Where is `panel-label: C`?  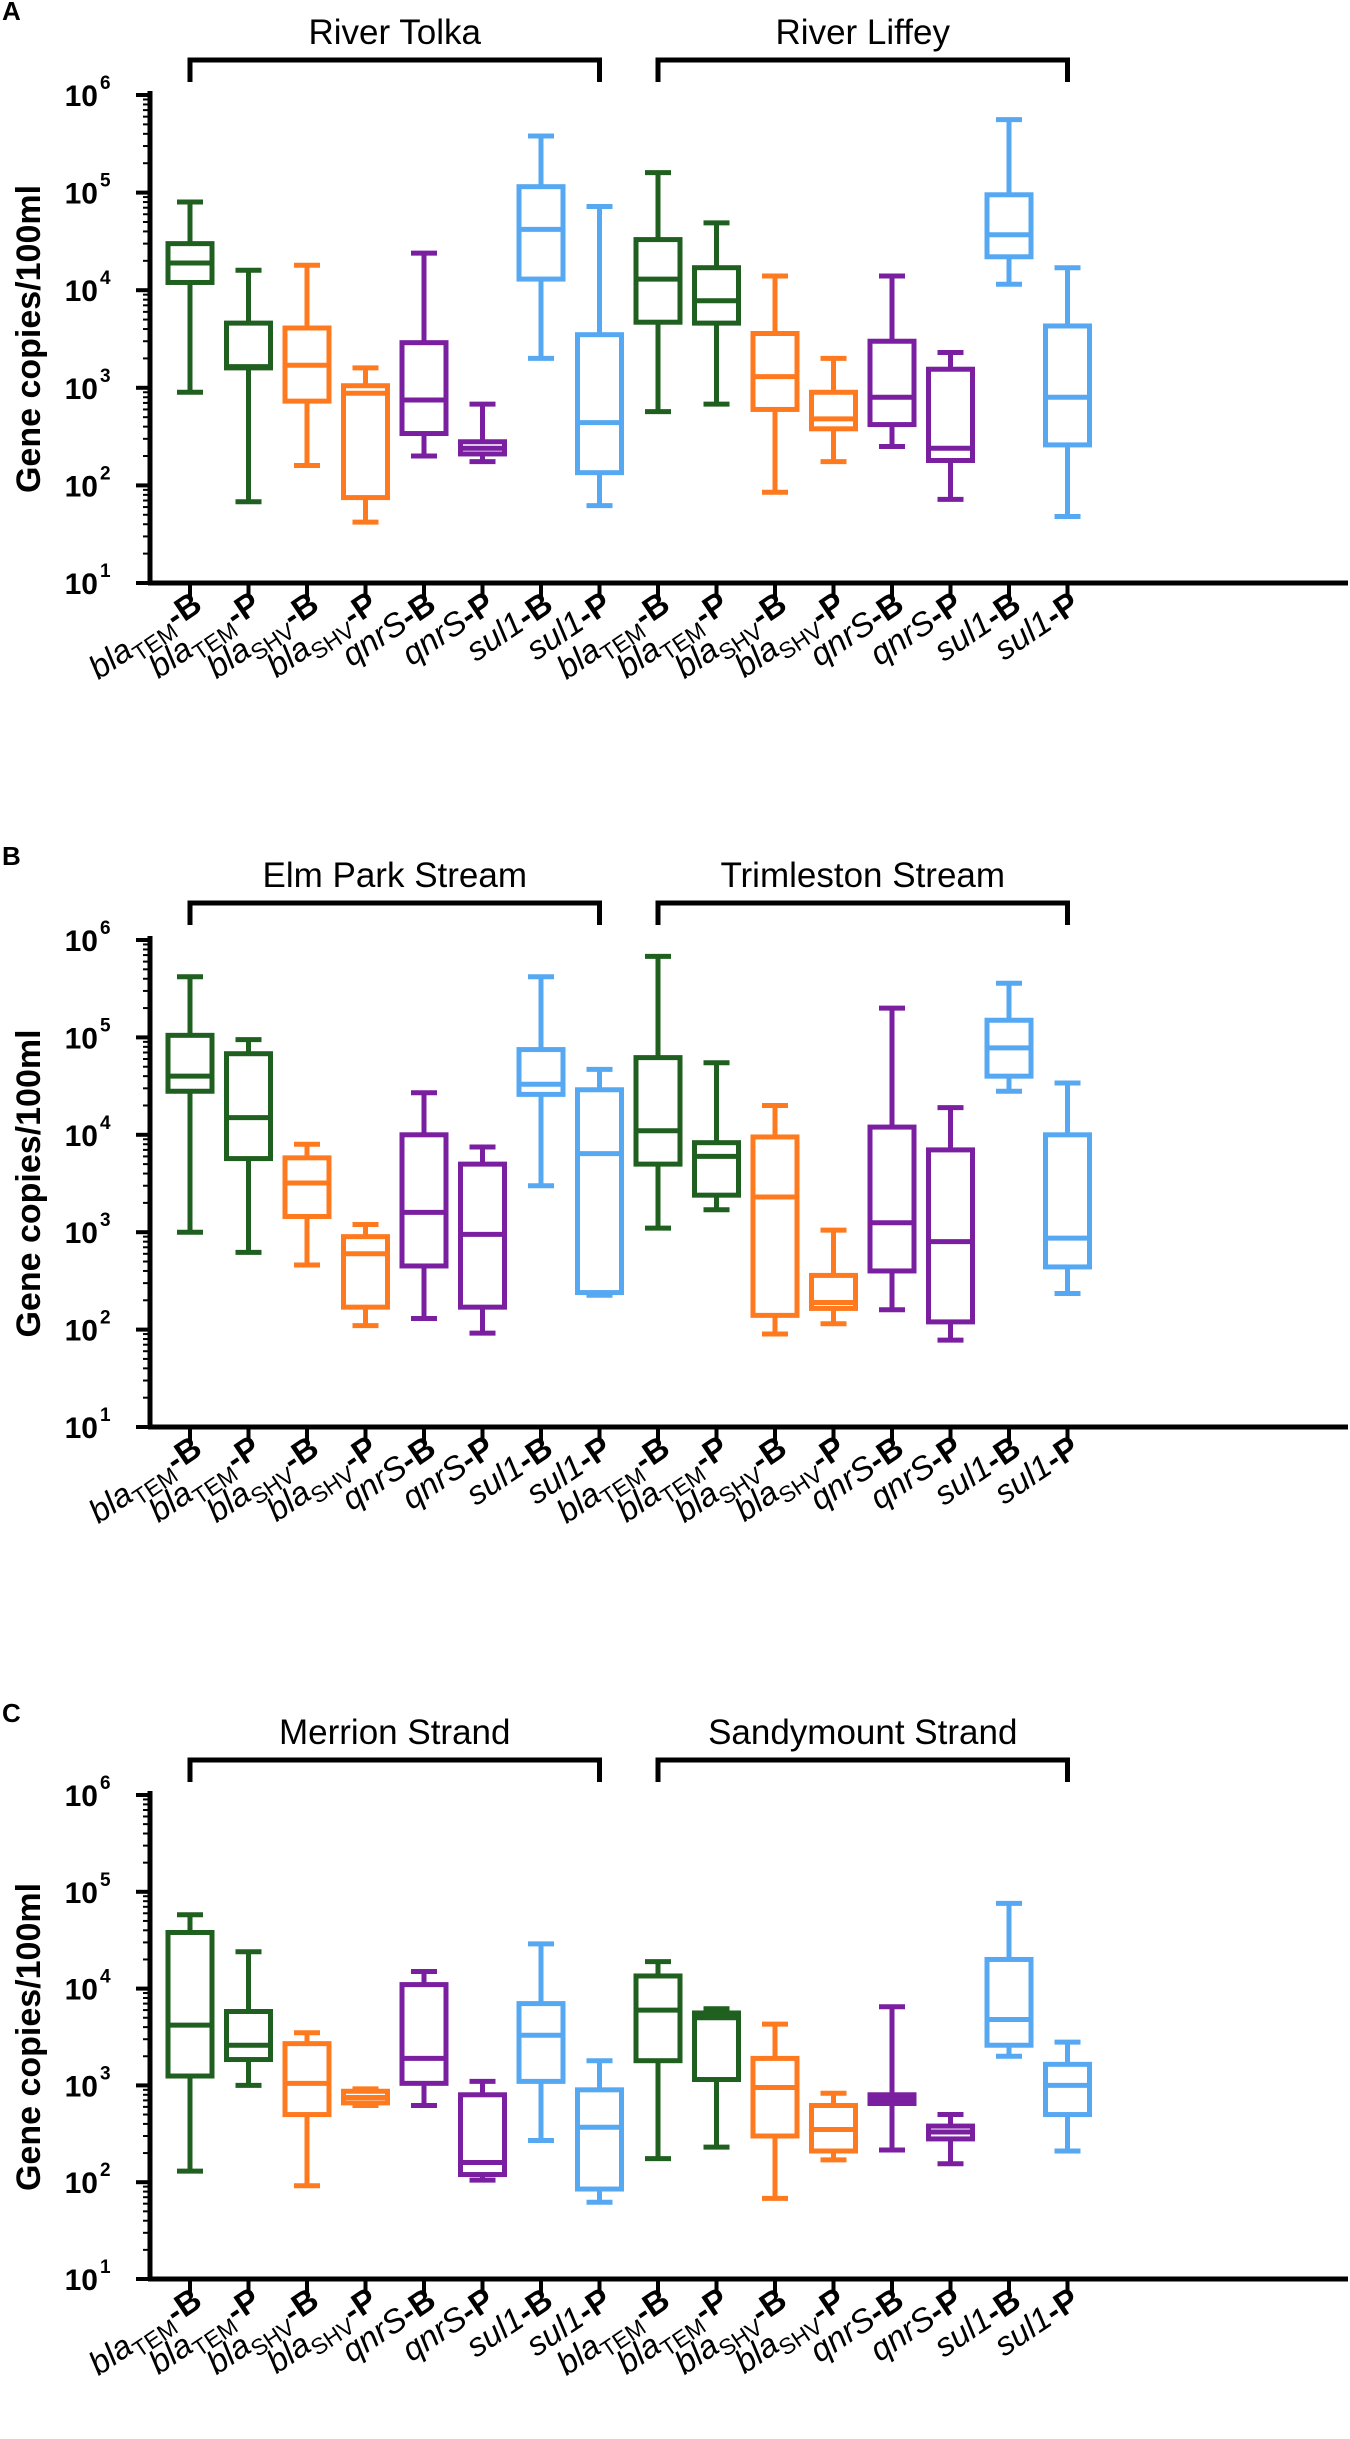
panel-label: C is located at coordinates (11, 1713).